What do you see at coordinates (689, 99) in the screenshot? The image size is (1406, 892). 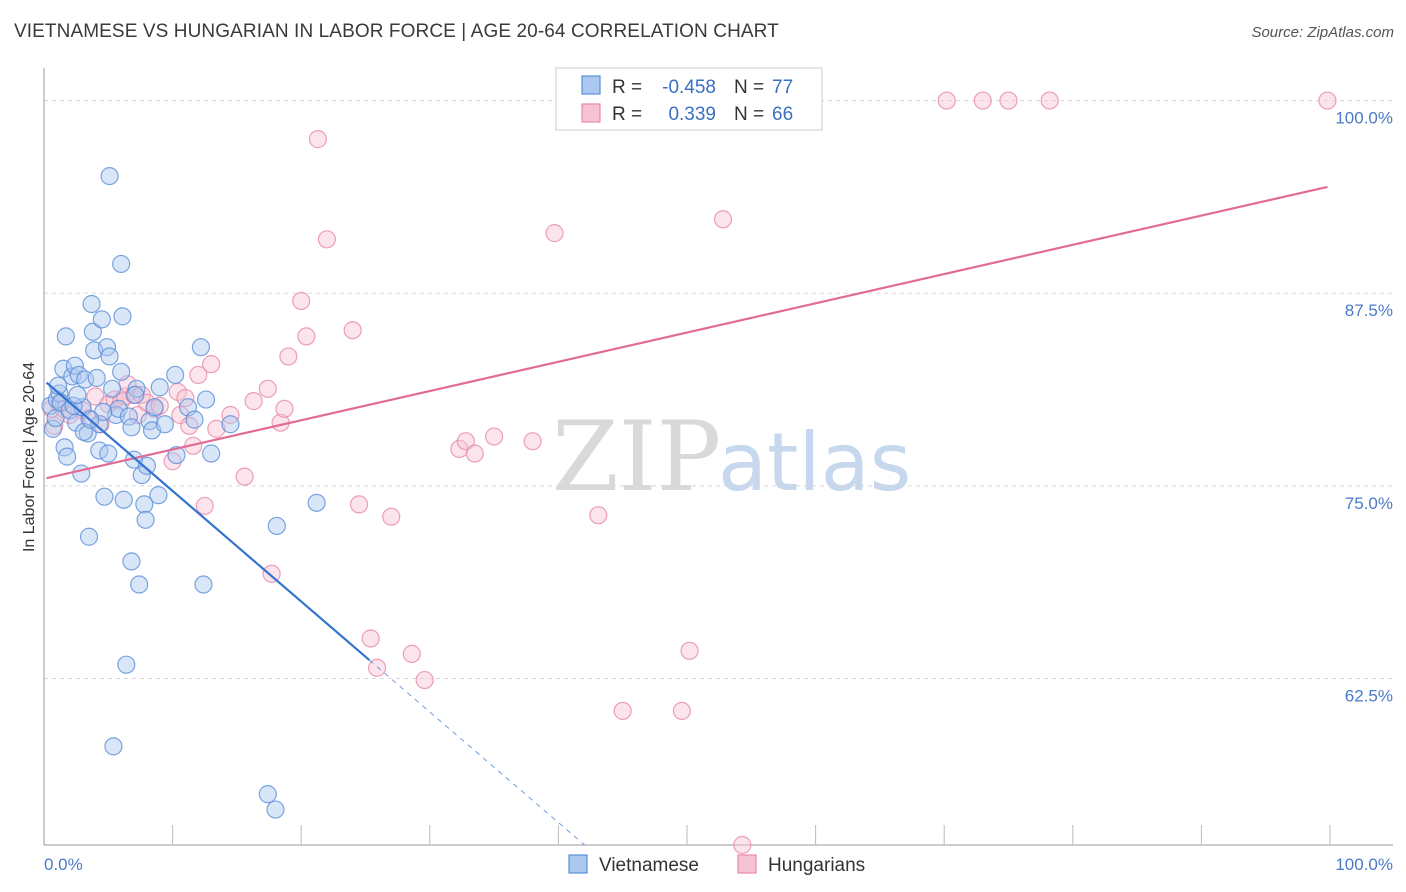 I see `legend: R = -0.458 N = 77 R = 0.339 N = 66` at bounding box center [689, 99].